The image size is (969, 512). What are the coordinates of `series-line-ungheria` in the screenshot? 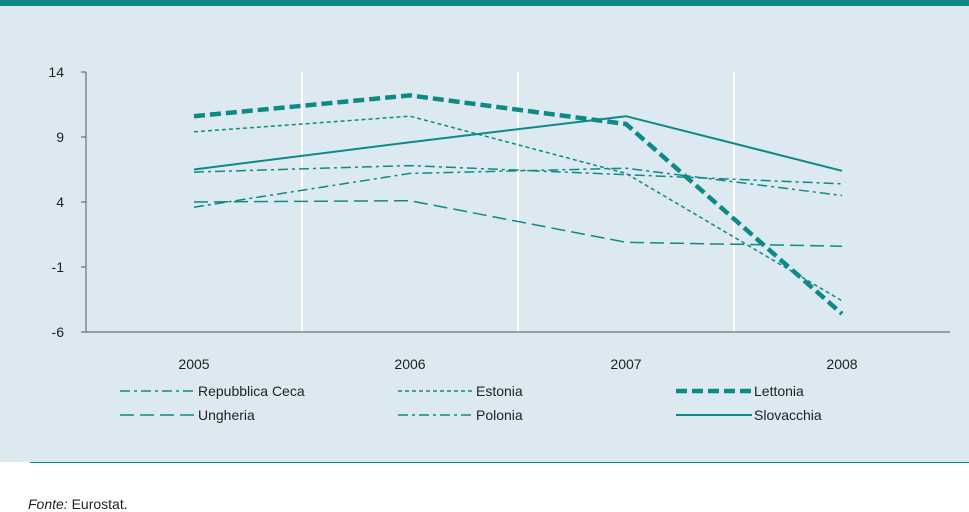 It's located at (518, 223).